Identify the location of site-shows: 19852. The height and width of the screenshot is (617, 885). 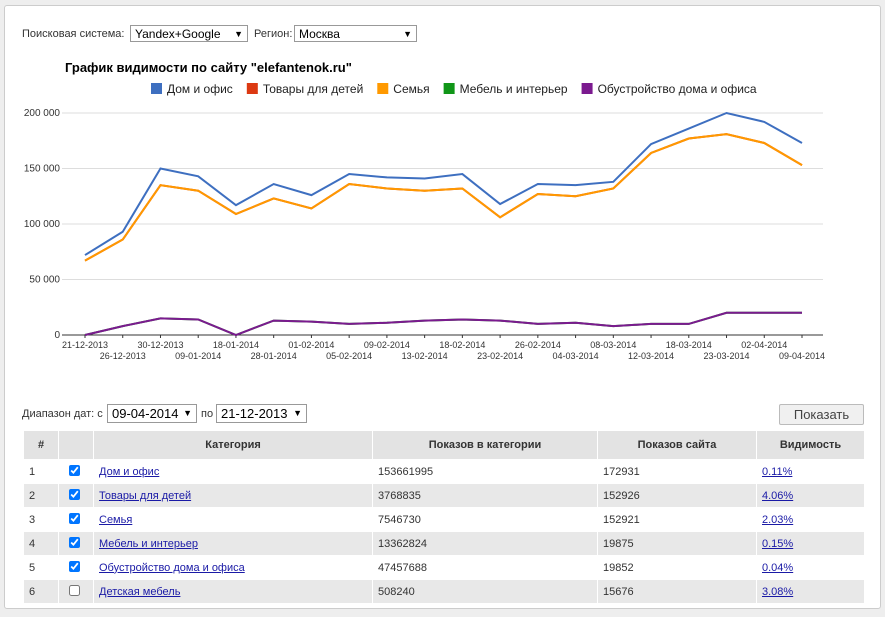
(677, 567).